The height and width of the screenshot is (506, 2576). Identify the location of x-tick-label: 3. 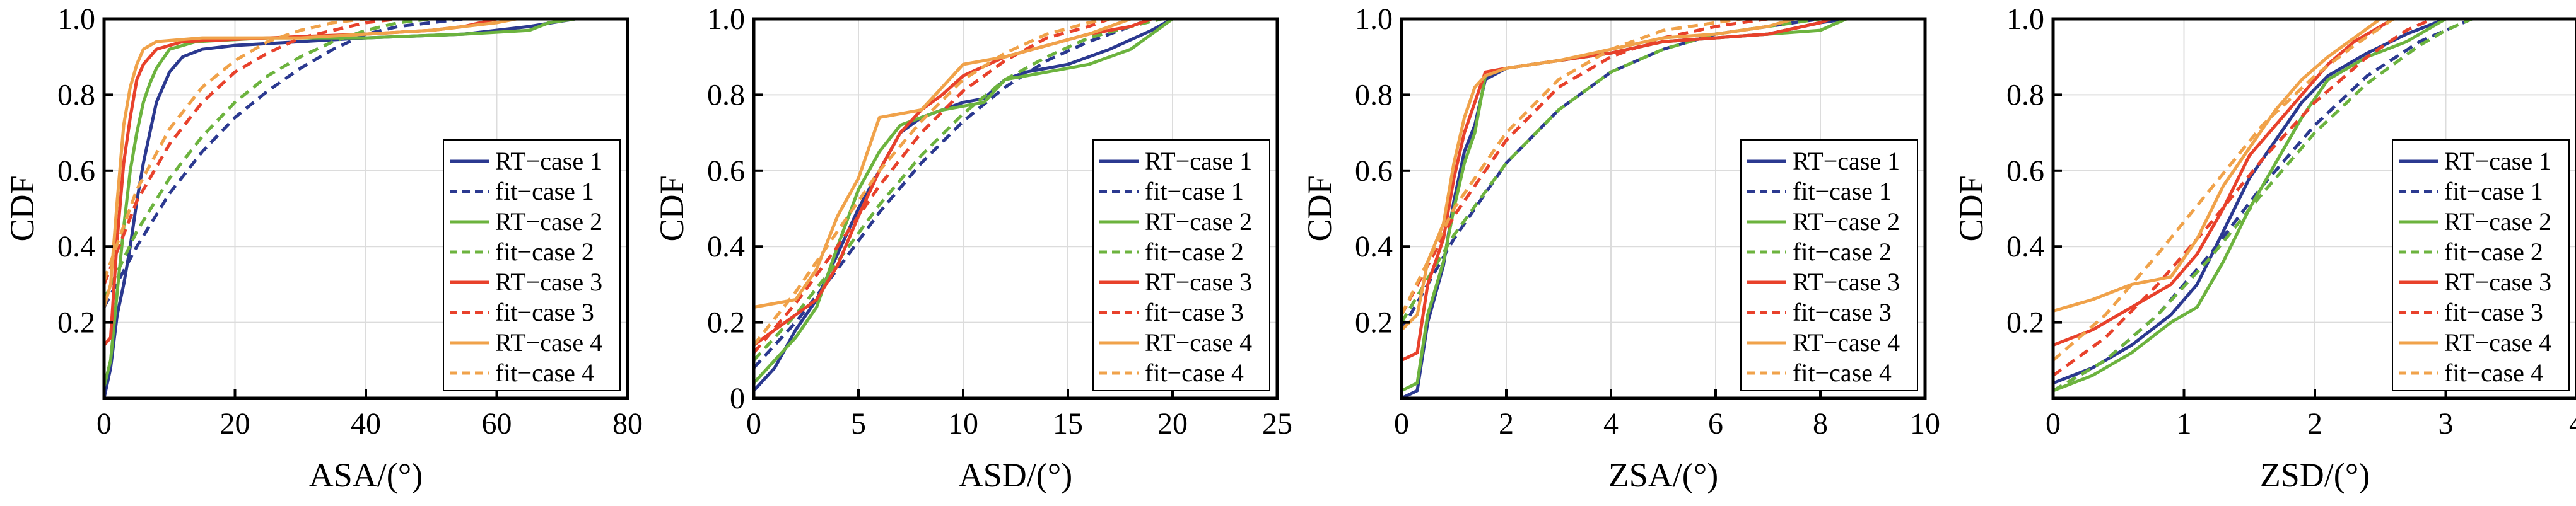
(2446, 423).